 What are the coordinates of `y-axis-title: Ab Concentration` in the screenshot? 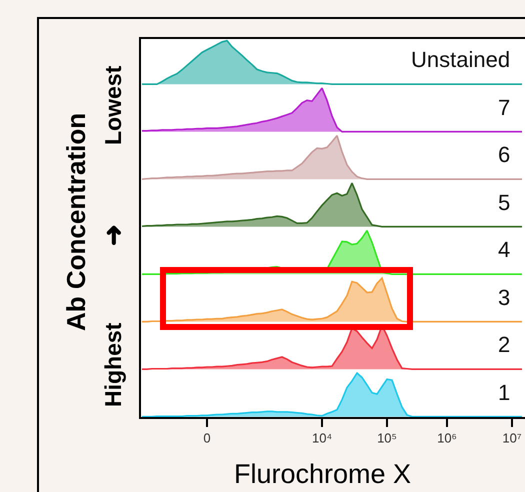 It's located at (76, 221).